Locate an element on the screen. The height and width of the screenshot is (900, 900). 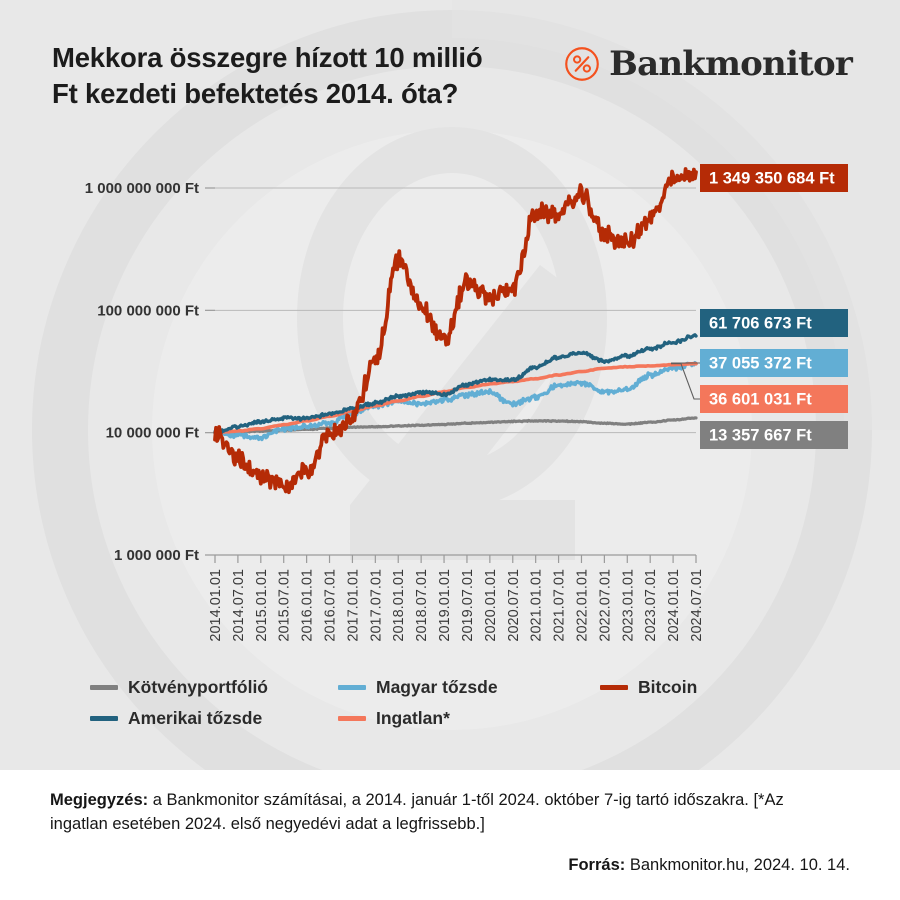
y-axis-tick-label: 10 000 000 Ft is located at coordinates (152, 433).